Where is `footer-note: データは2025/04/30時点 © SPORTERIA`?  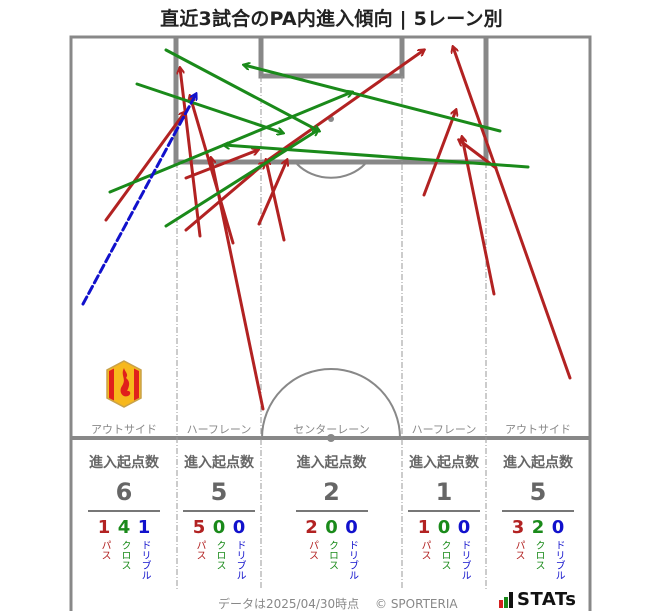 footer-note: データは2025/04/30時点 © SPORTERIA is located at coordinates (338, 603).